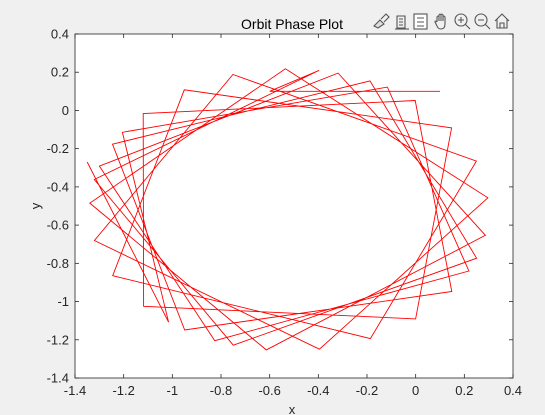  I want to click on x-tick-label: 0.4, so click(513, 390).